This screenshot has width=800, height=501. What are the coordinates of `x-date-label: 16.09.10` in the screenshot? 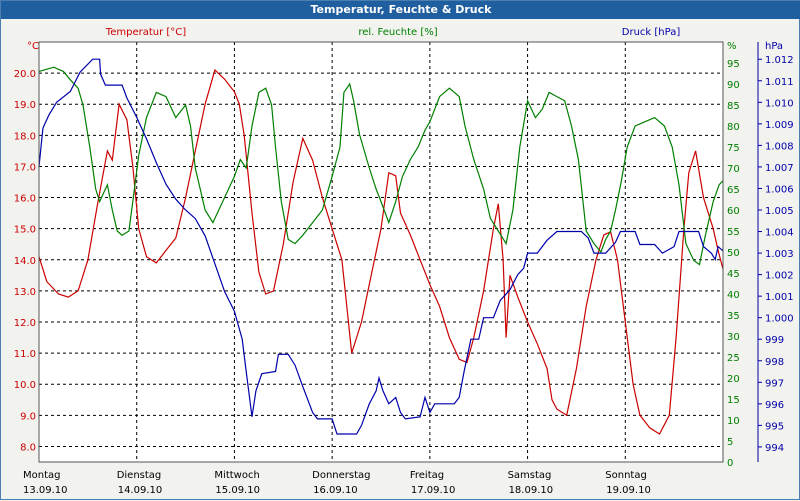 It's located at (335, 490).